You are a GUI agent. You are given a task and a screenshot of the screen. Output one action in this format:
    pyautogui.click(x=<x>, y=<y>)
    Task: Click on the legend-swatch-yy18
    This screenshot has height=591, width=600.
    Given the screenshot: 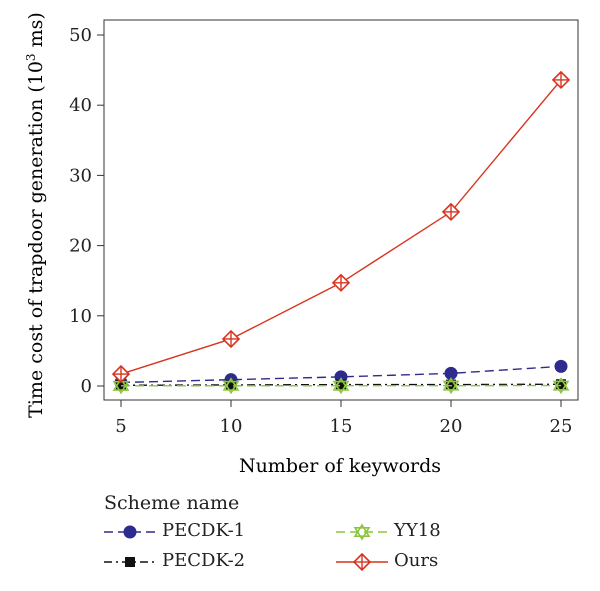 What is the action you would take?
    pyautogui.click(x=362, y=532)
    